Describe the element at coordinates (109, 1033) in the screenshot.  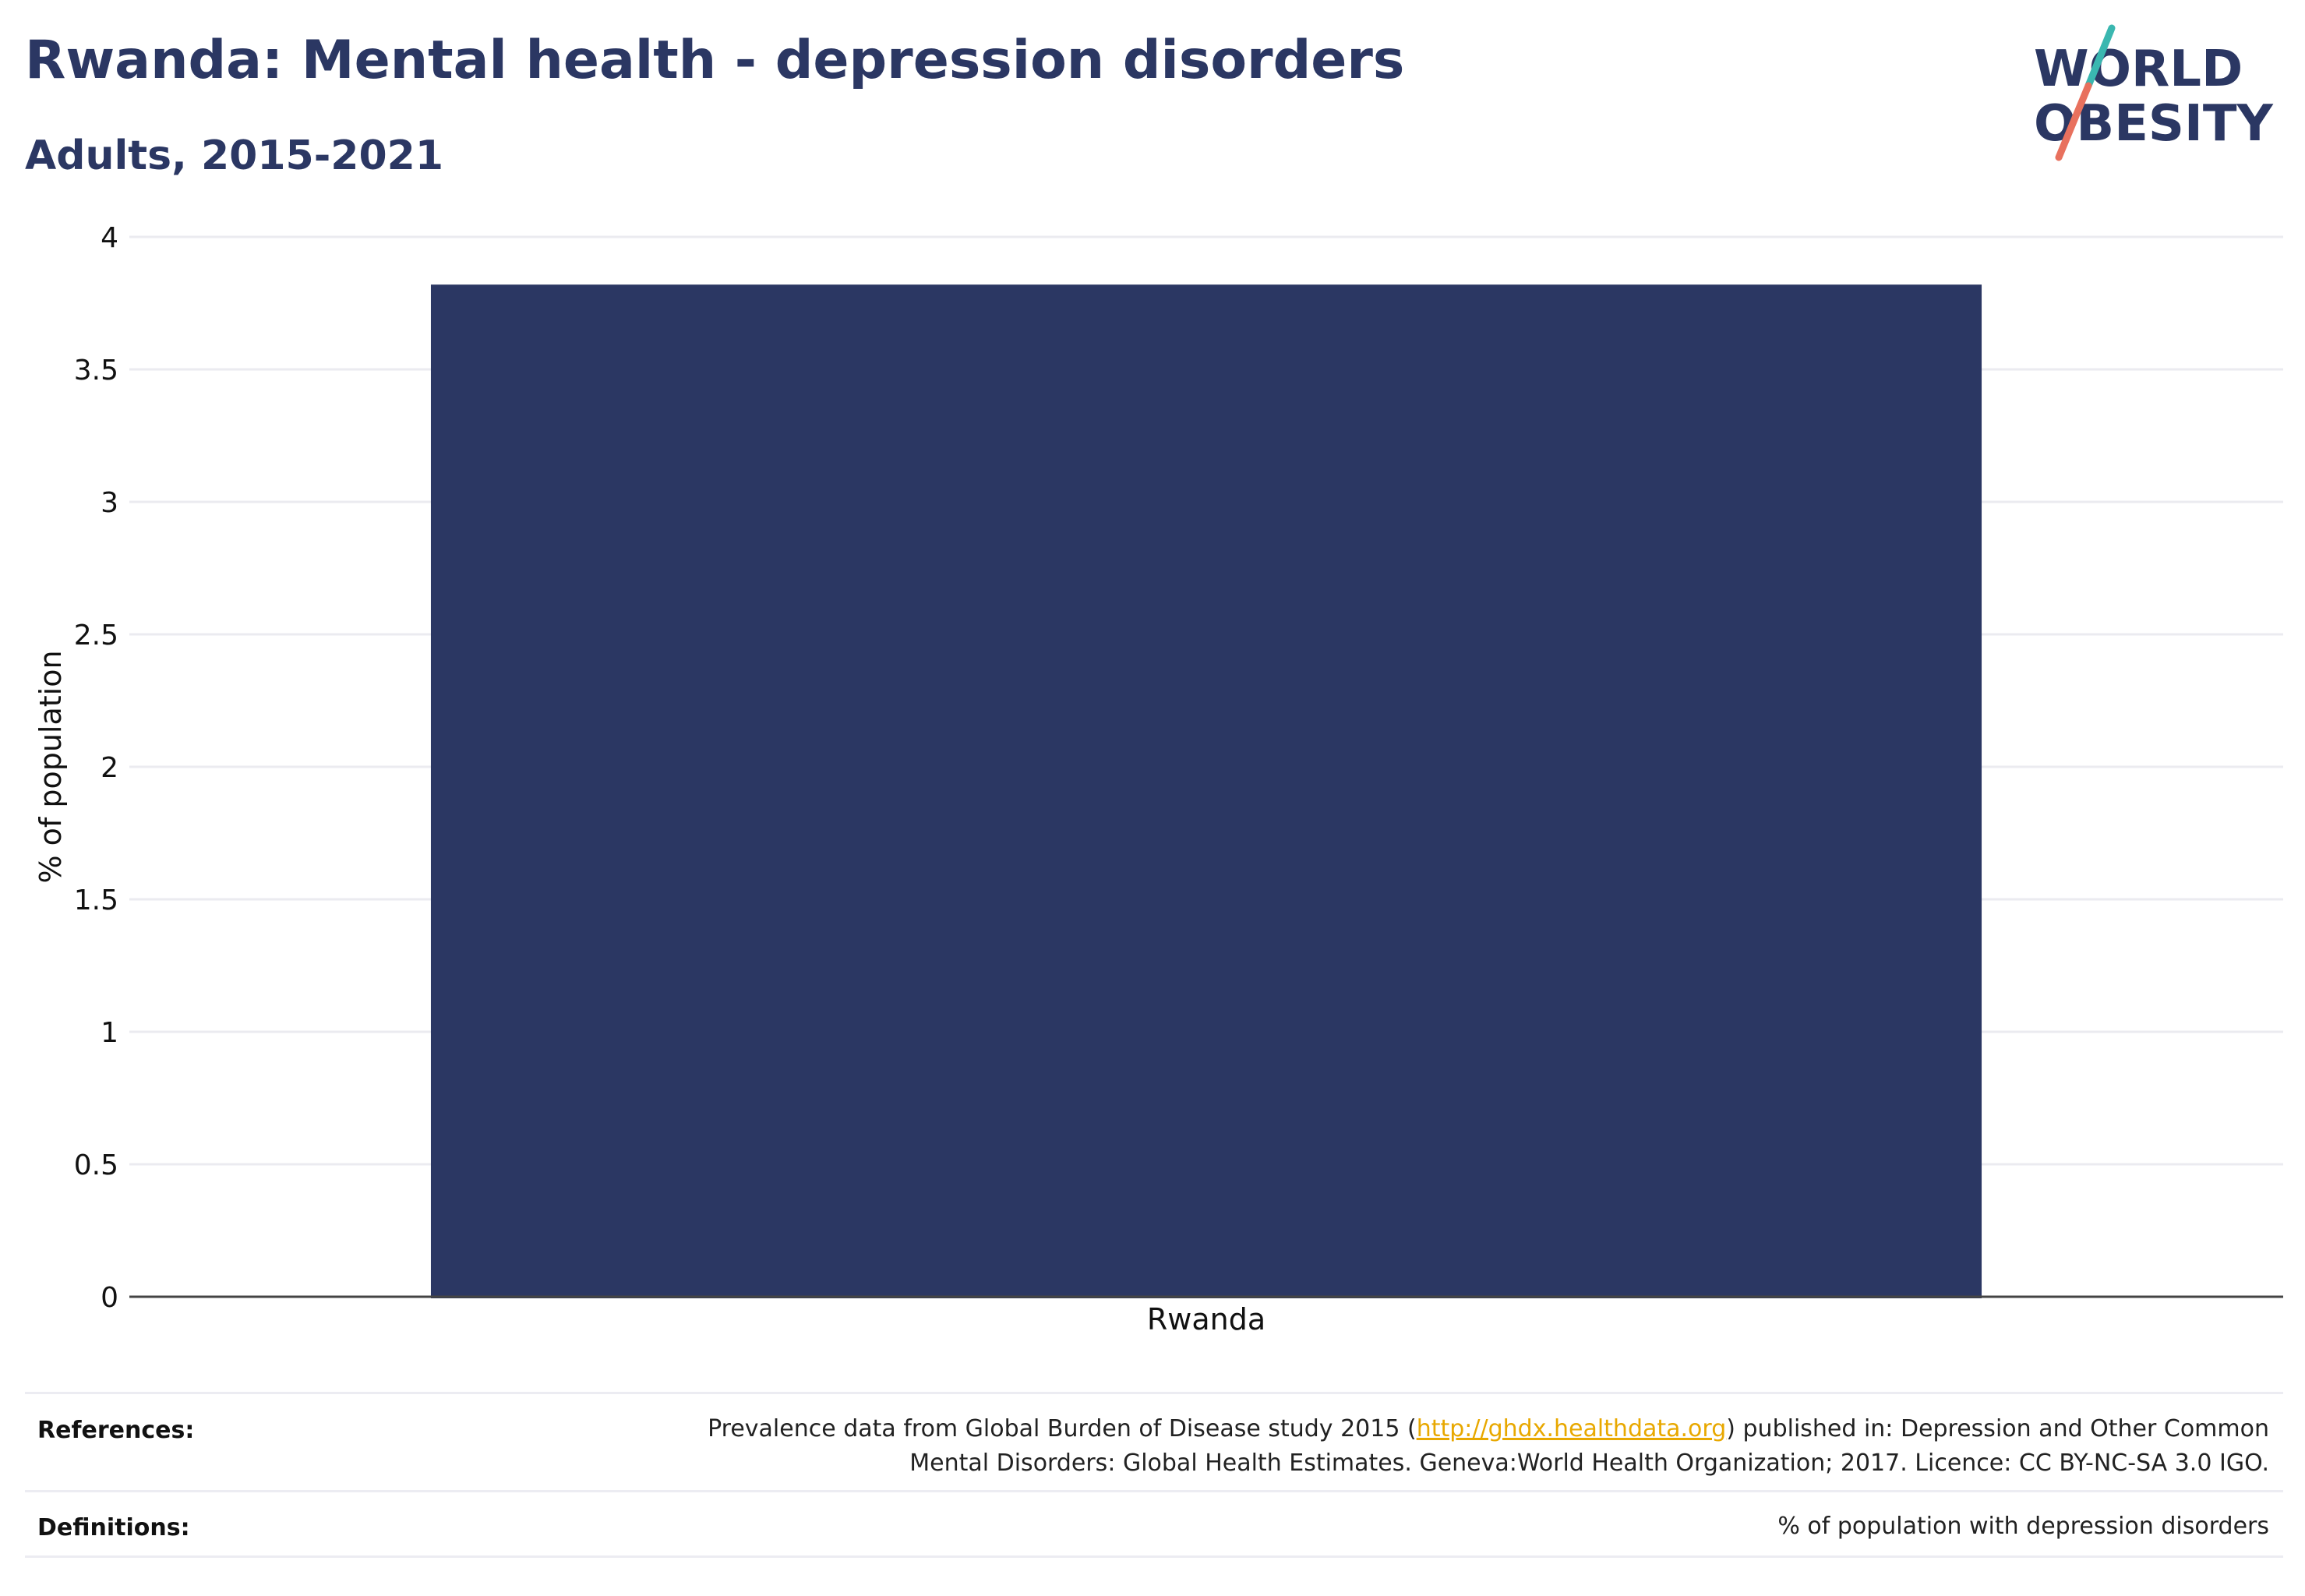
I see `y-tick-label: 1` at that location.